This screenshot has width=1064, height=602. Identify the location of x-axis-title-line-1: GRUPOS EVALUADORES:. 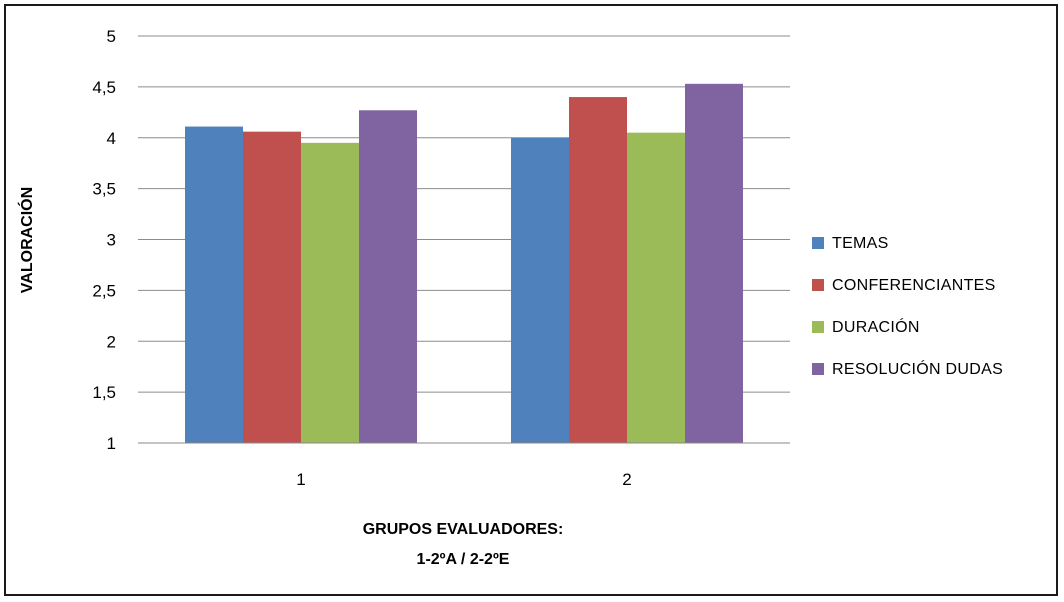
(463, 529).